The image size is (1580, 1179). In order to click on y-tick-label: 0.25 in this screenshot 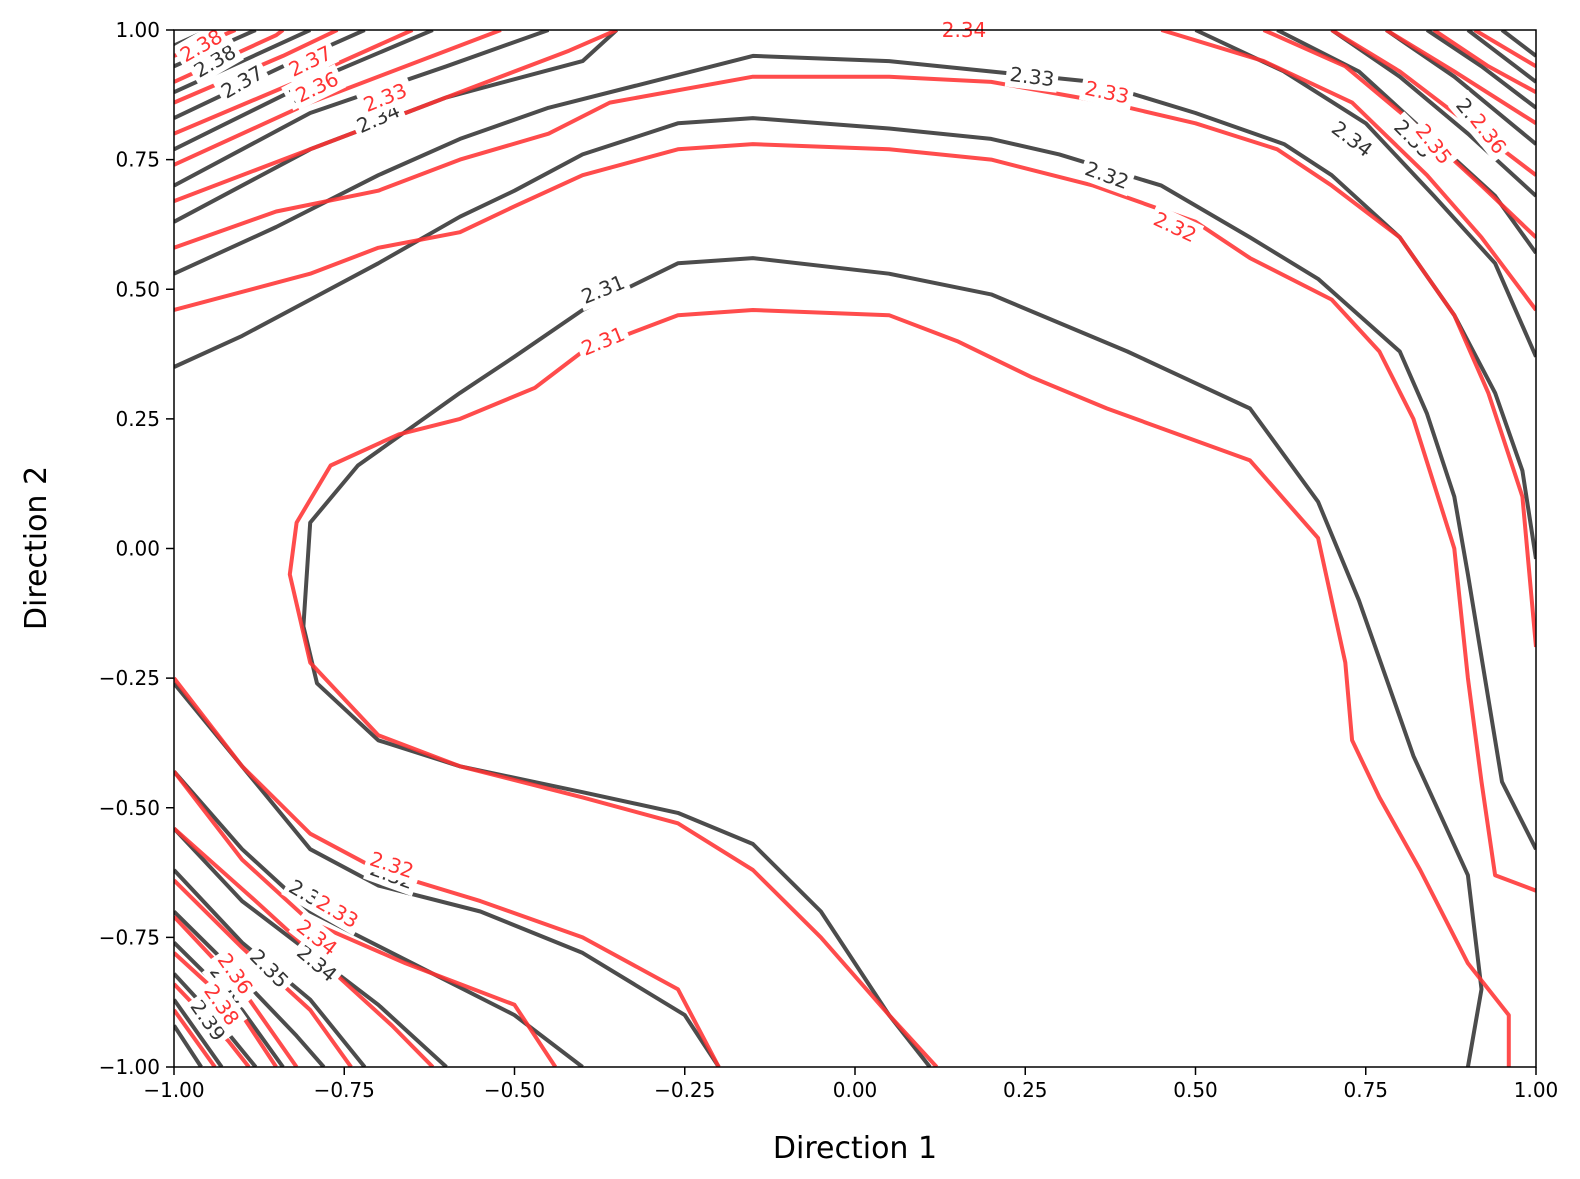, I will do `click(137, 419)`.